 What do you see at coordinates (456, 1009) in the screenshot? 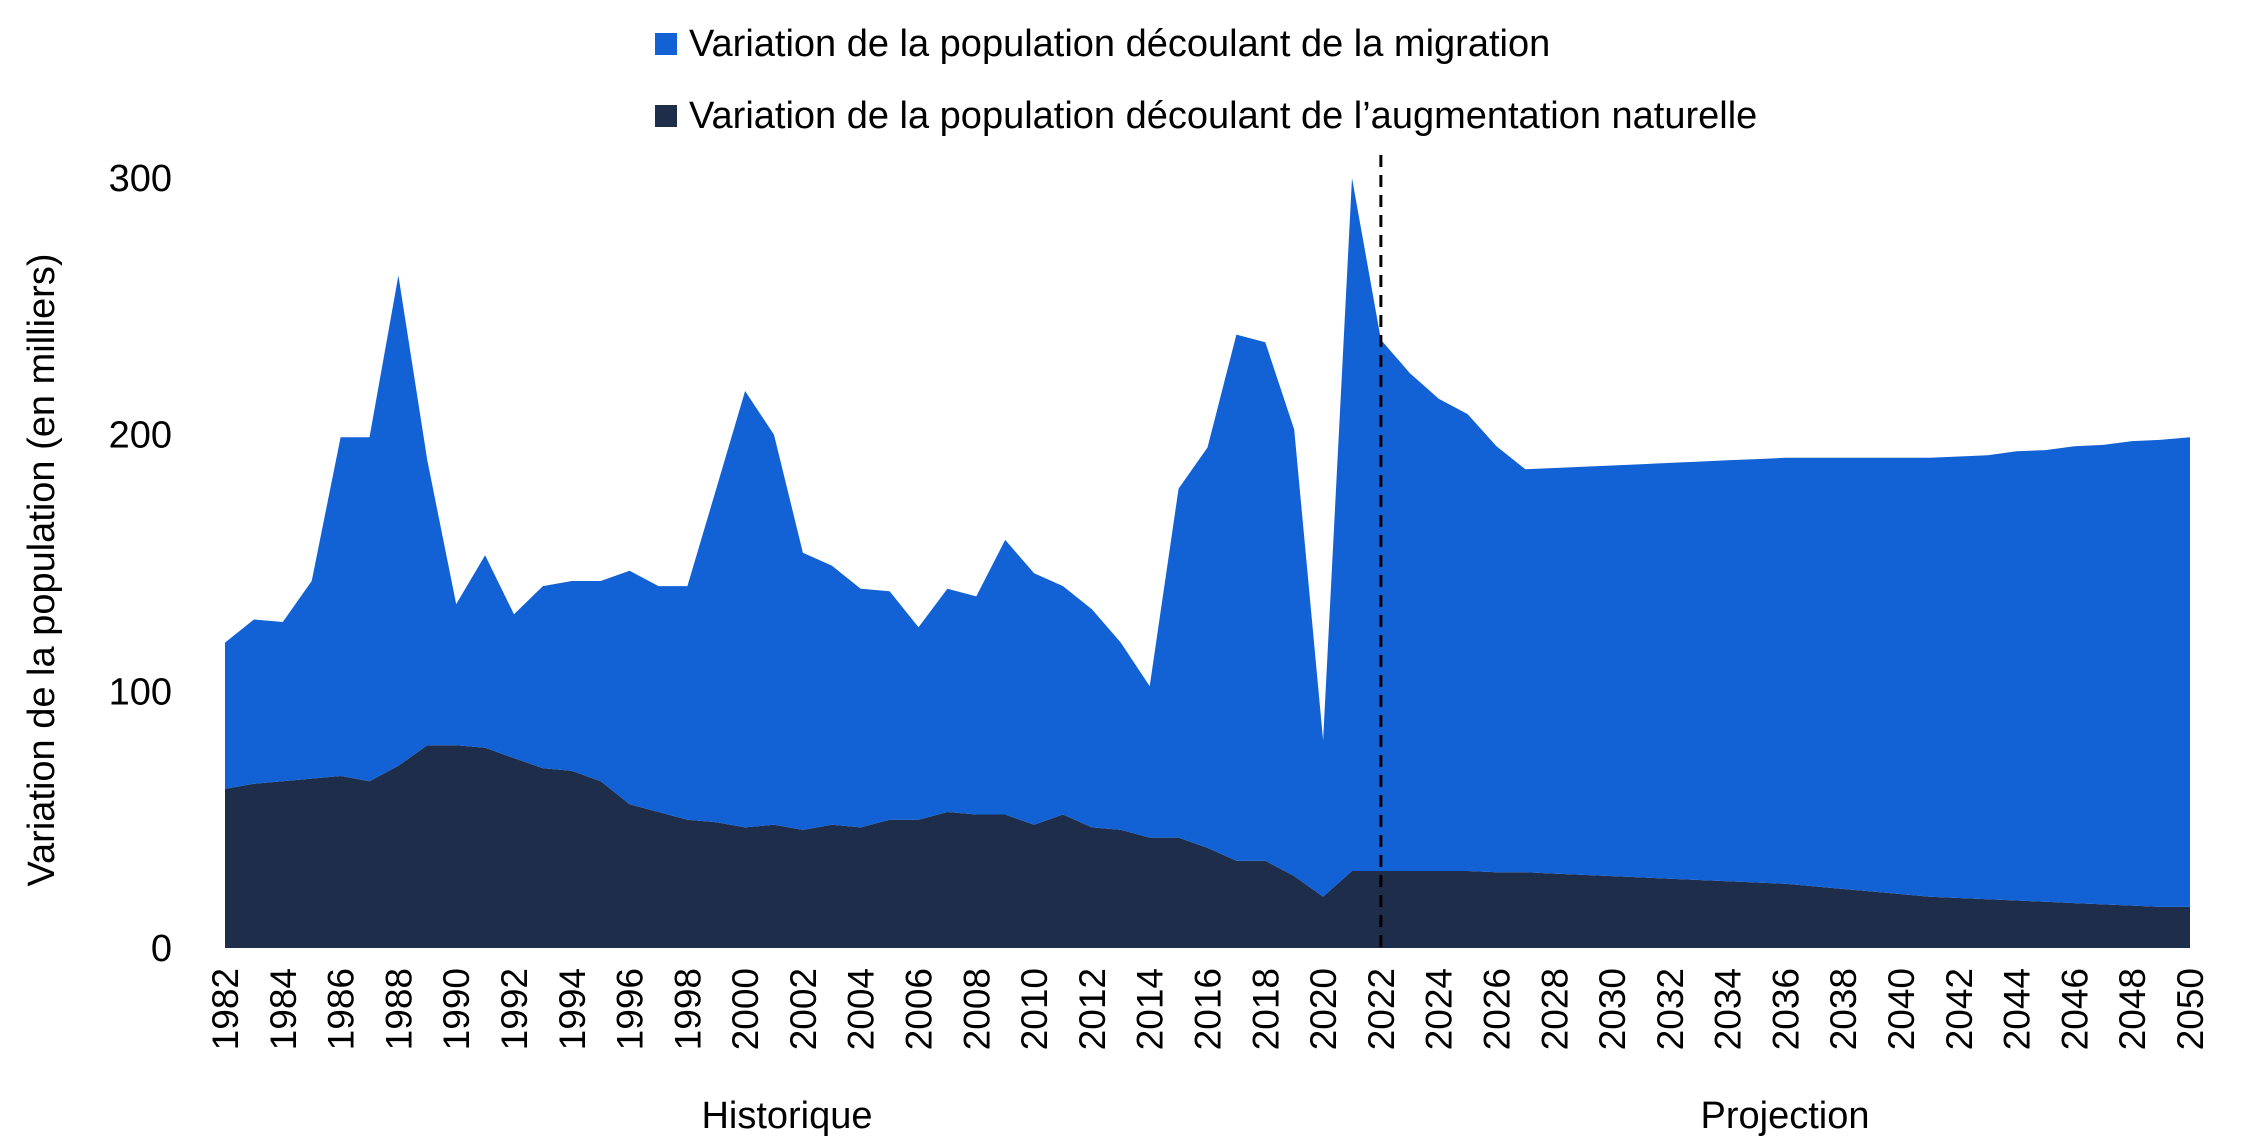
I see `x-tick-label: 1990` at bounding box center [456, 1009].